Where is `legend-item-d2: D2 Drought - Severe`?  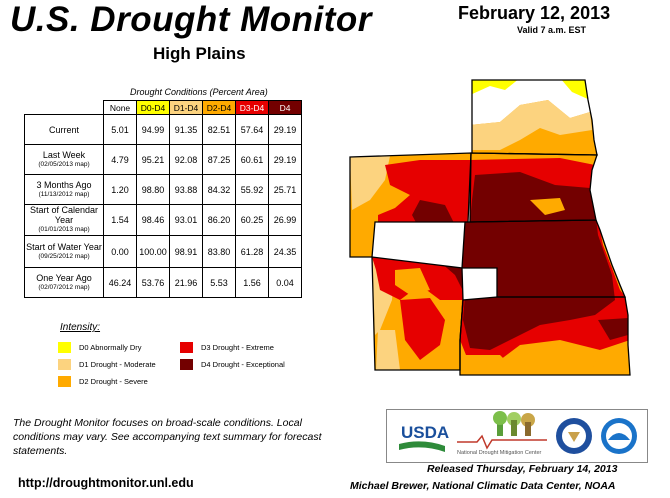 legend-item-d2: D2 Drought - Severe is located at coordinates (103, 381).